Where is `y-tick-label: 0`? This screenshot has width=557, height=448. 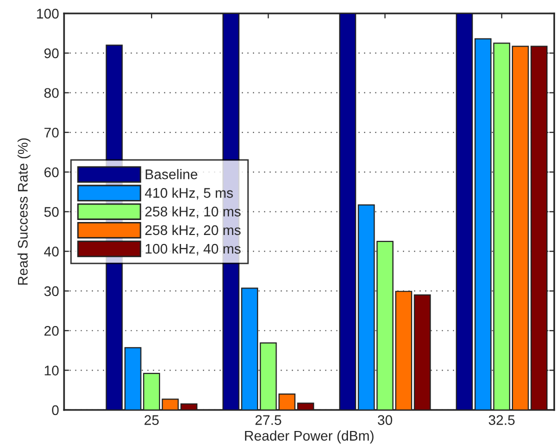 y-tick-label: 0 is located at coordinates (55, 410).